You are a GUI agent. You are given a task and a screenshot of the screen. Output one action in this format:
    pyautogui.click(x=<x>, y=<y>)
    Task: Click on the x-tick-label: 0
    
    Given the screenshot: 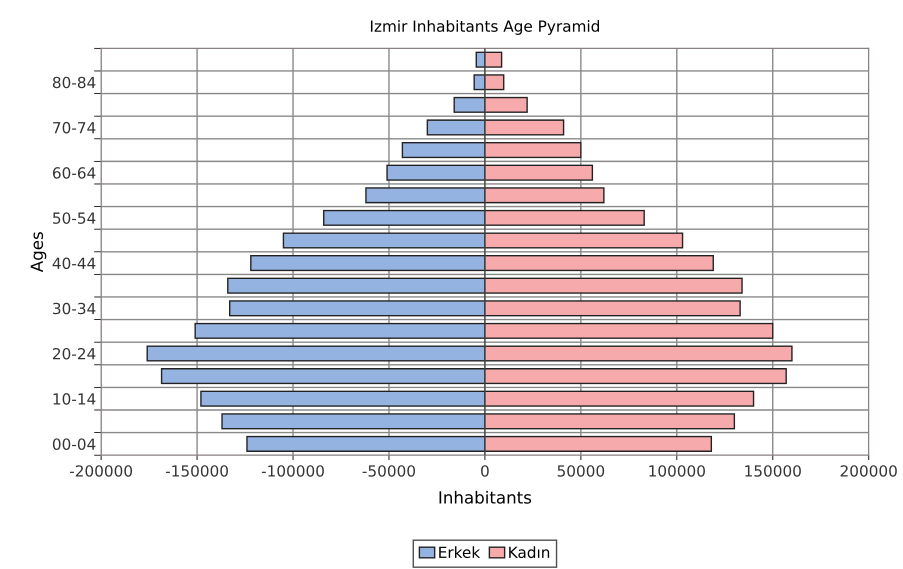 What is the action you would take?
    pyautogui.click(x=485, y=471)
    